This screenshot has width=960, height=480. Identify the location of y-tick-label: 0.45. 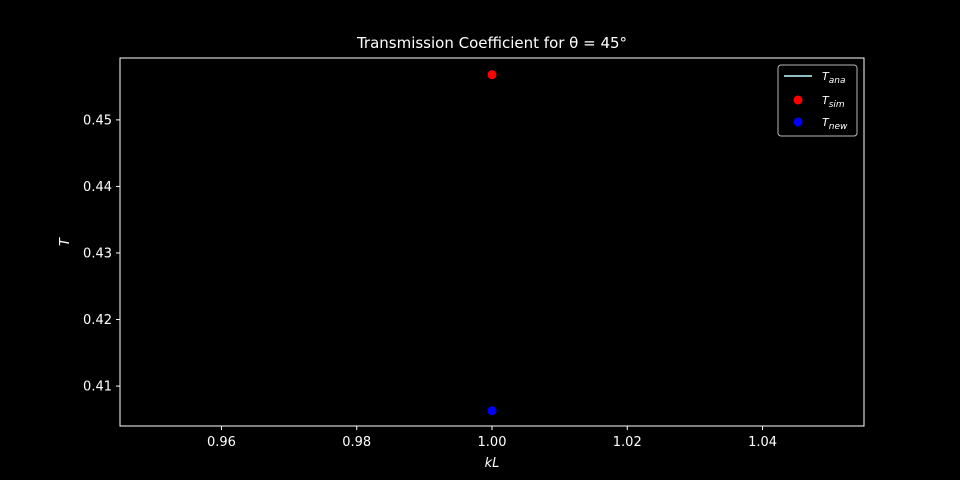
(97, 120).